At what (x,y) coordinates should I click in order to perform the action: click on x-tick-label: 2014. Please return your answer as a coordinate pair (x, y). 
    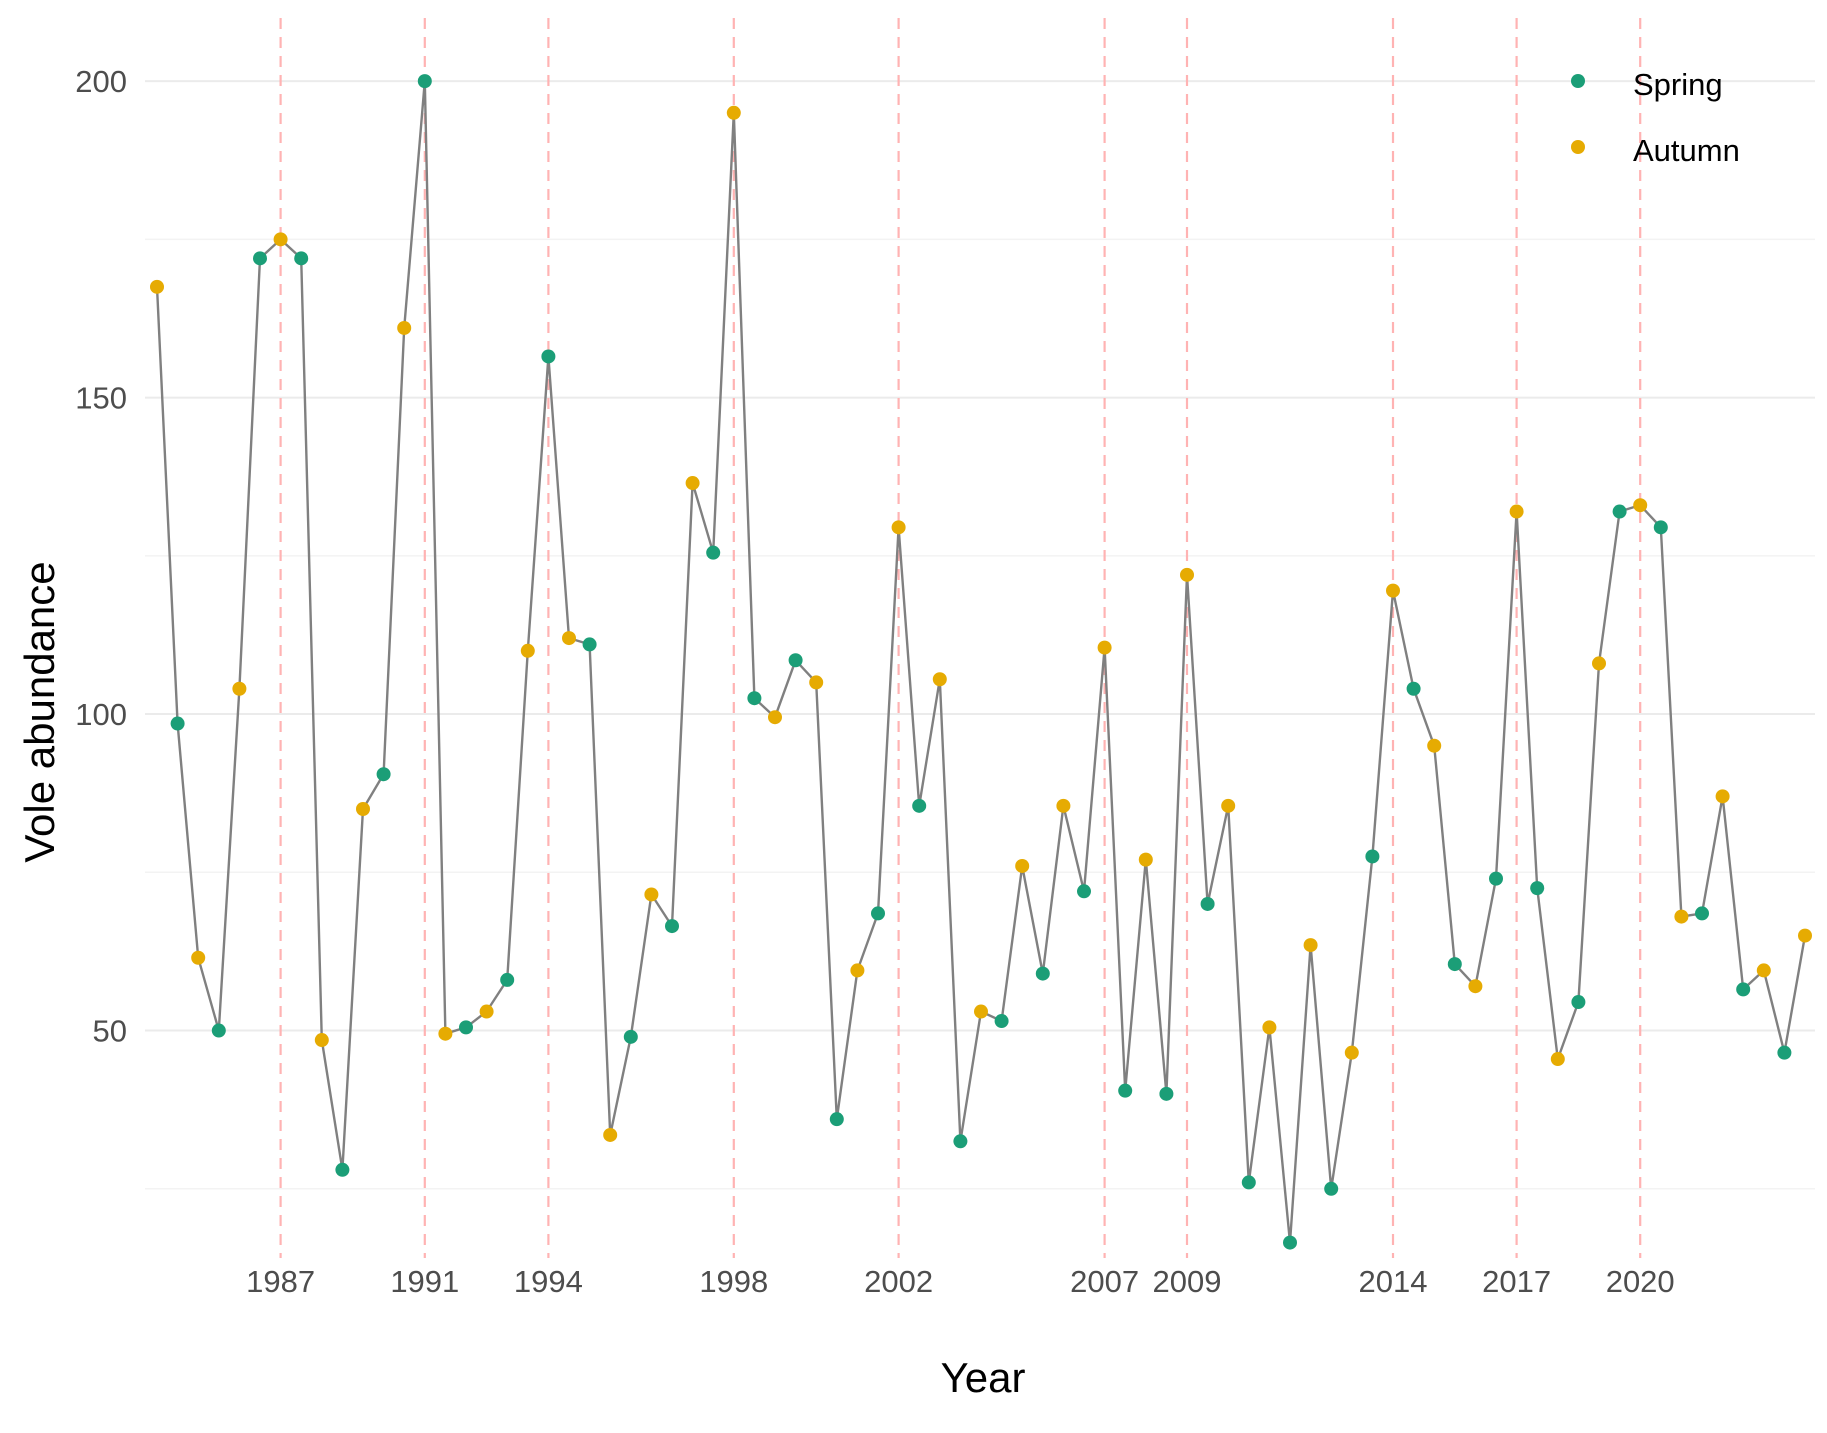
    Looking at the image, I should click on (1393, 1281).